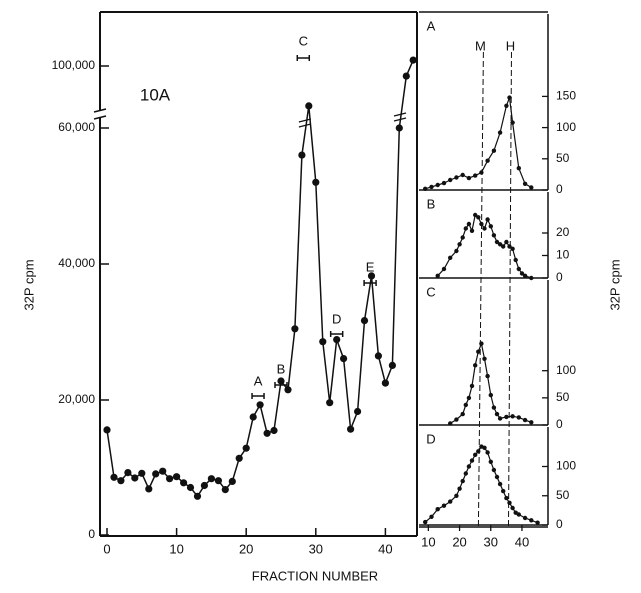 The width and height of the screenshot is (641, 593). I want to click on panel-title: 10A, so click(155, 94).